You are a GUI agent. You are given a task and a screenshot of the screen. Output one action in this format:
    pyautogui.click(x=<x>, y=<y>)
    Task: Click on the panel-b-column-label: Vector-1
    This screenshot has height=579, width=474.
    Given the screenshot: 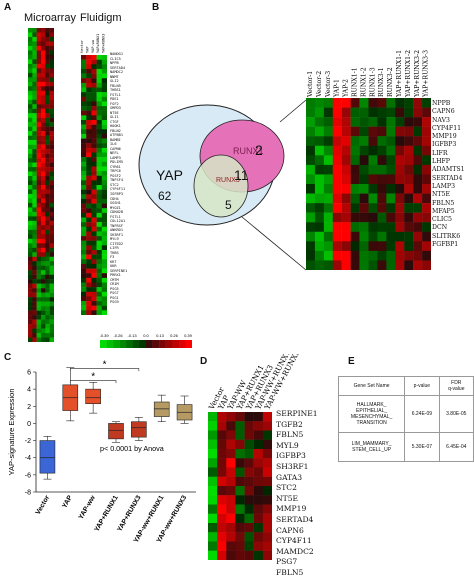 What is the action you would take?
    pyautogui.click(x=310, y=84)
    